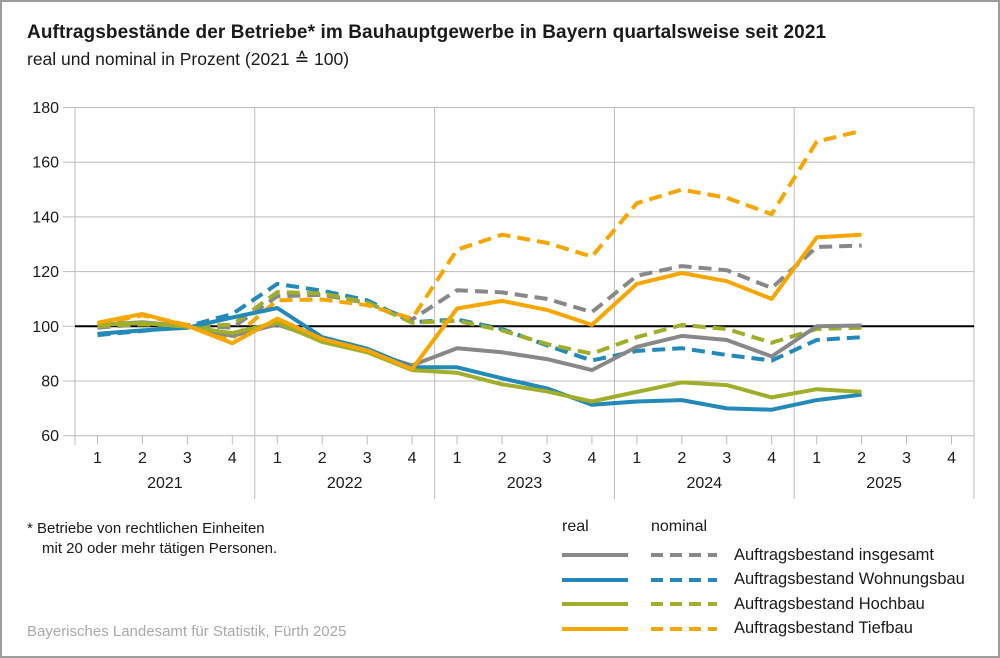 The image size is (1000, 658). I want to click on y-axis-label-100: 100, so click(45, 327).